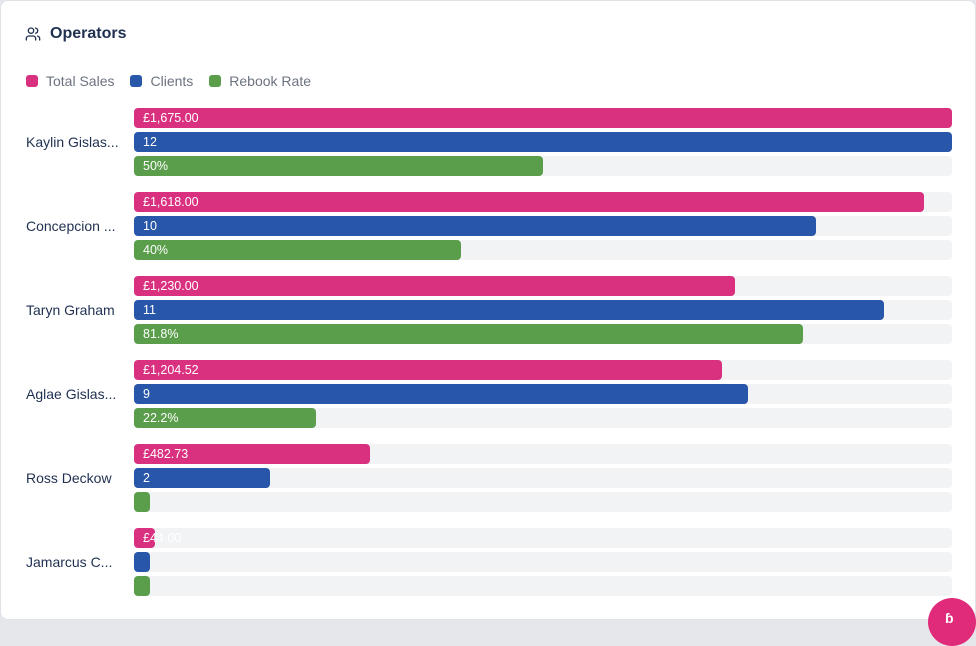 The image size is (976, 646). I want to click on bar-track: 9, so click(543, 394).